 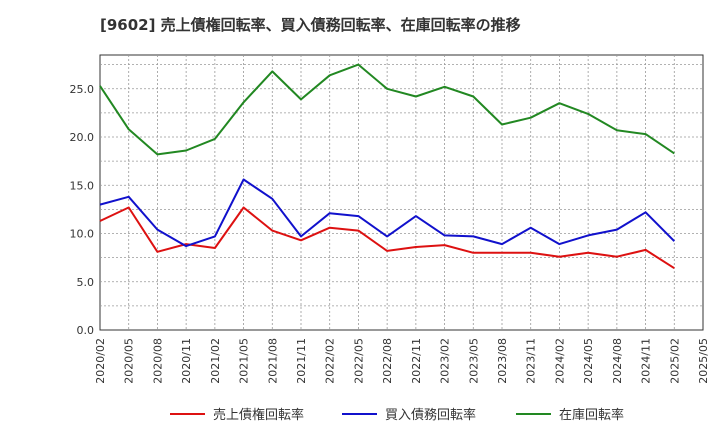 I want to click on y-axis: 0.0 5.0 10.0 15.0 20.0 25.0, so click(x=82, y=210).